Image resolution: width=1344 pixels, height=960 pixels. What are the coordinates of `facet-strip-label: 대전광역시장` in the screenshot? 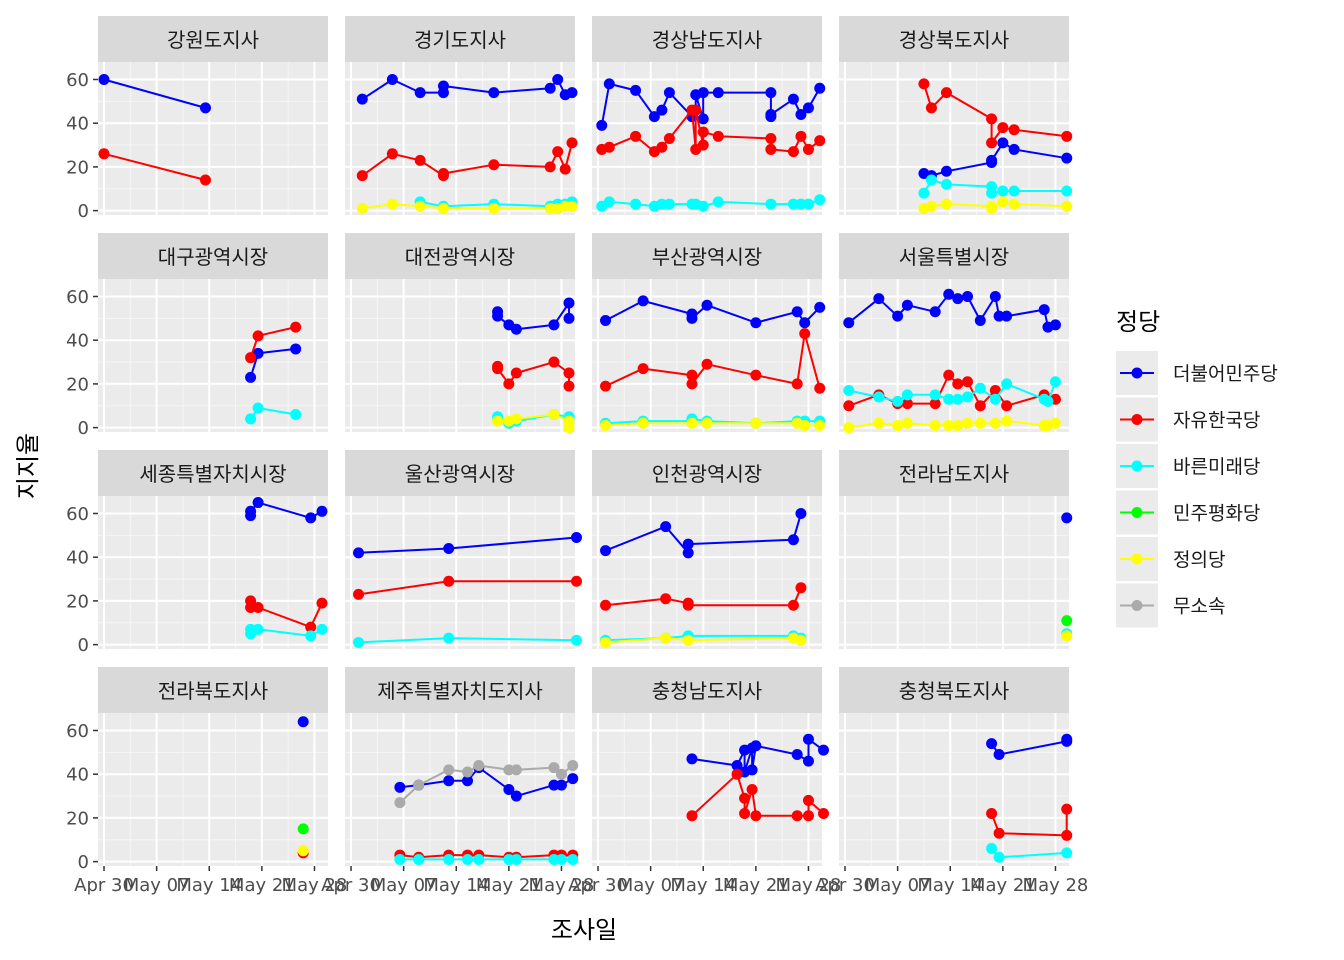 It's located at (460, 257).